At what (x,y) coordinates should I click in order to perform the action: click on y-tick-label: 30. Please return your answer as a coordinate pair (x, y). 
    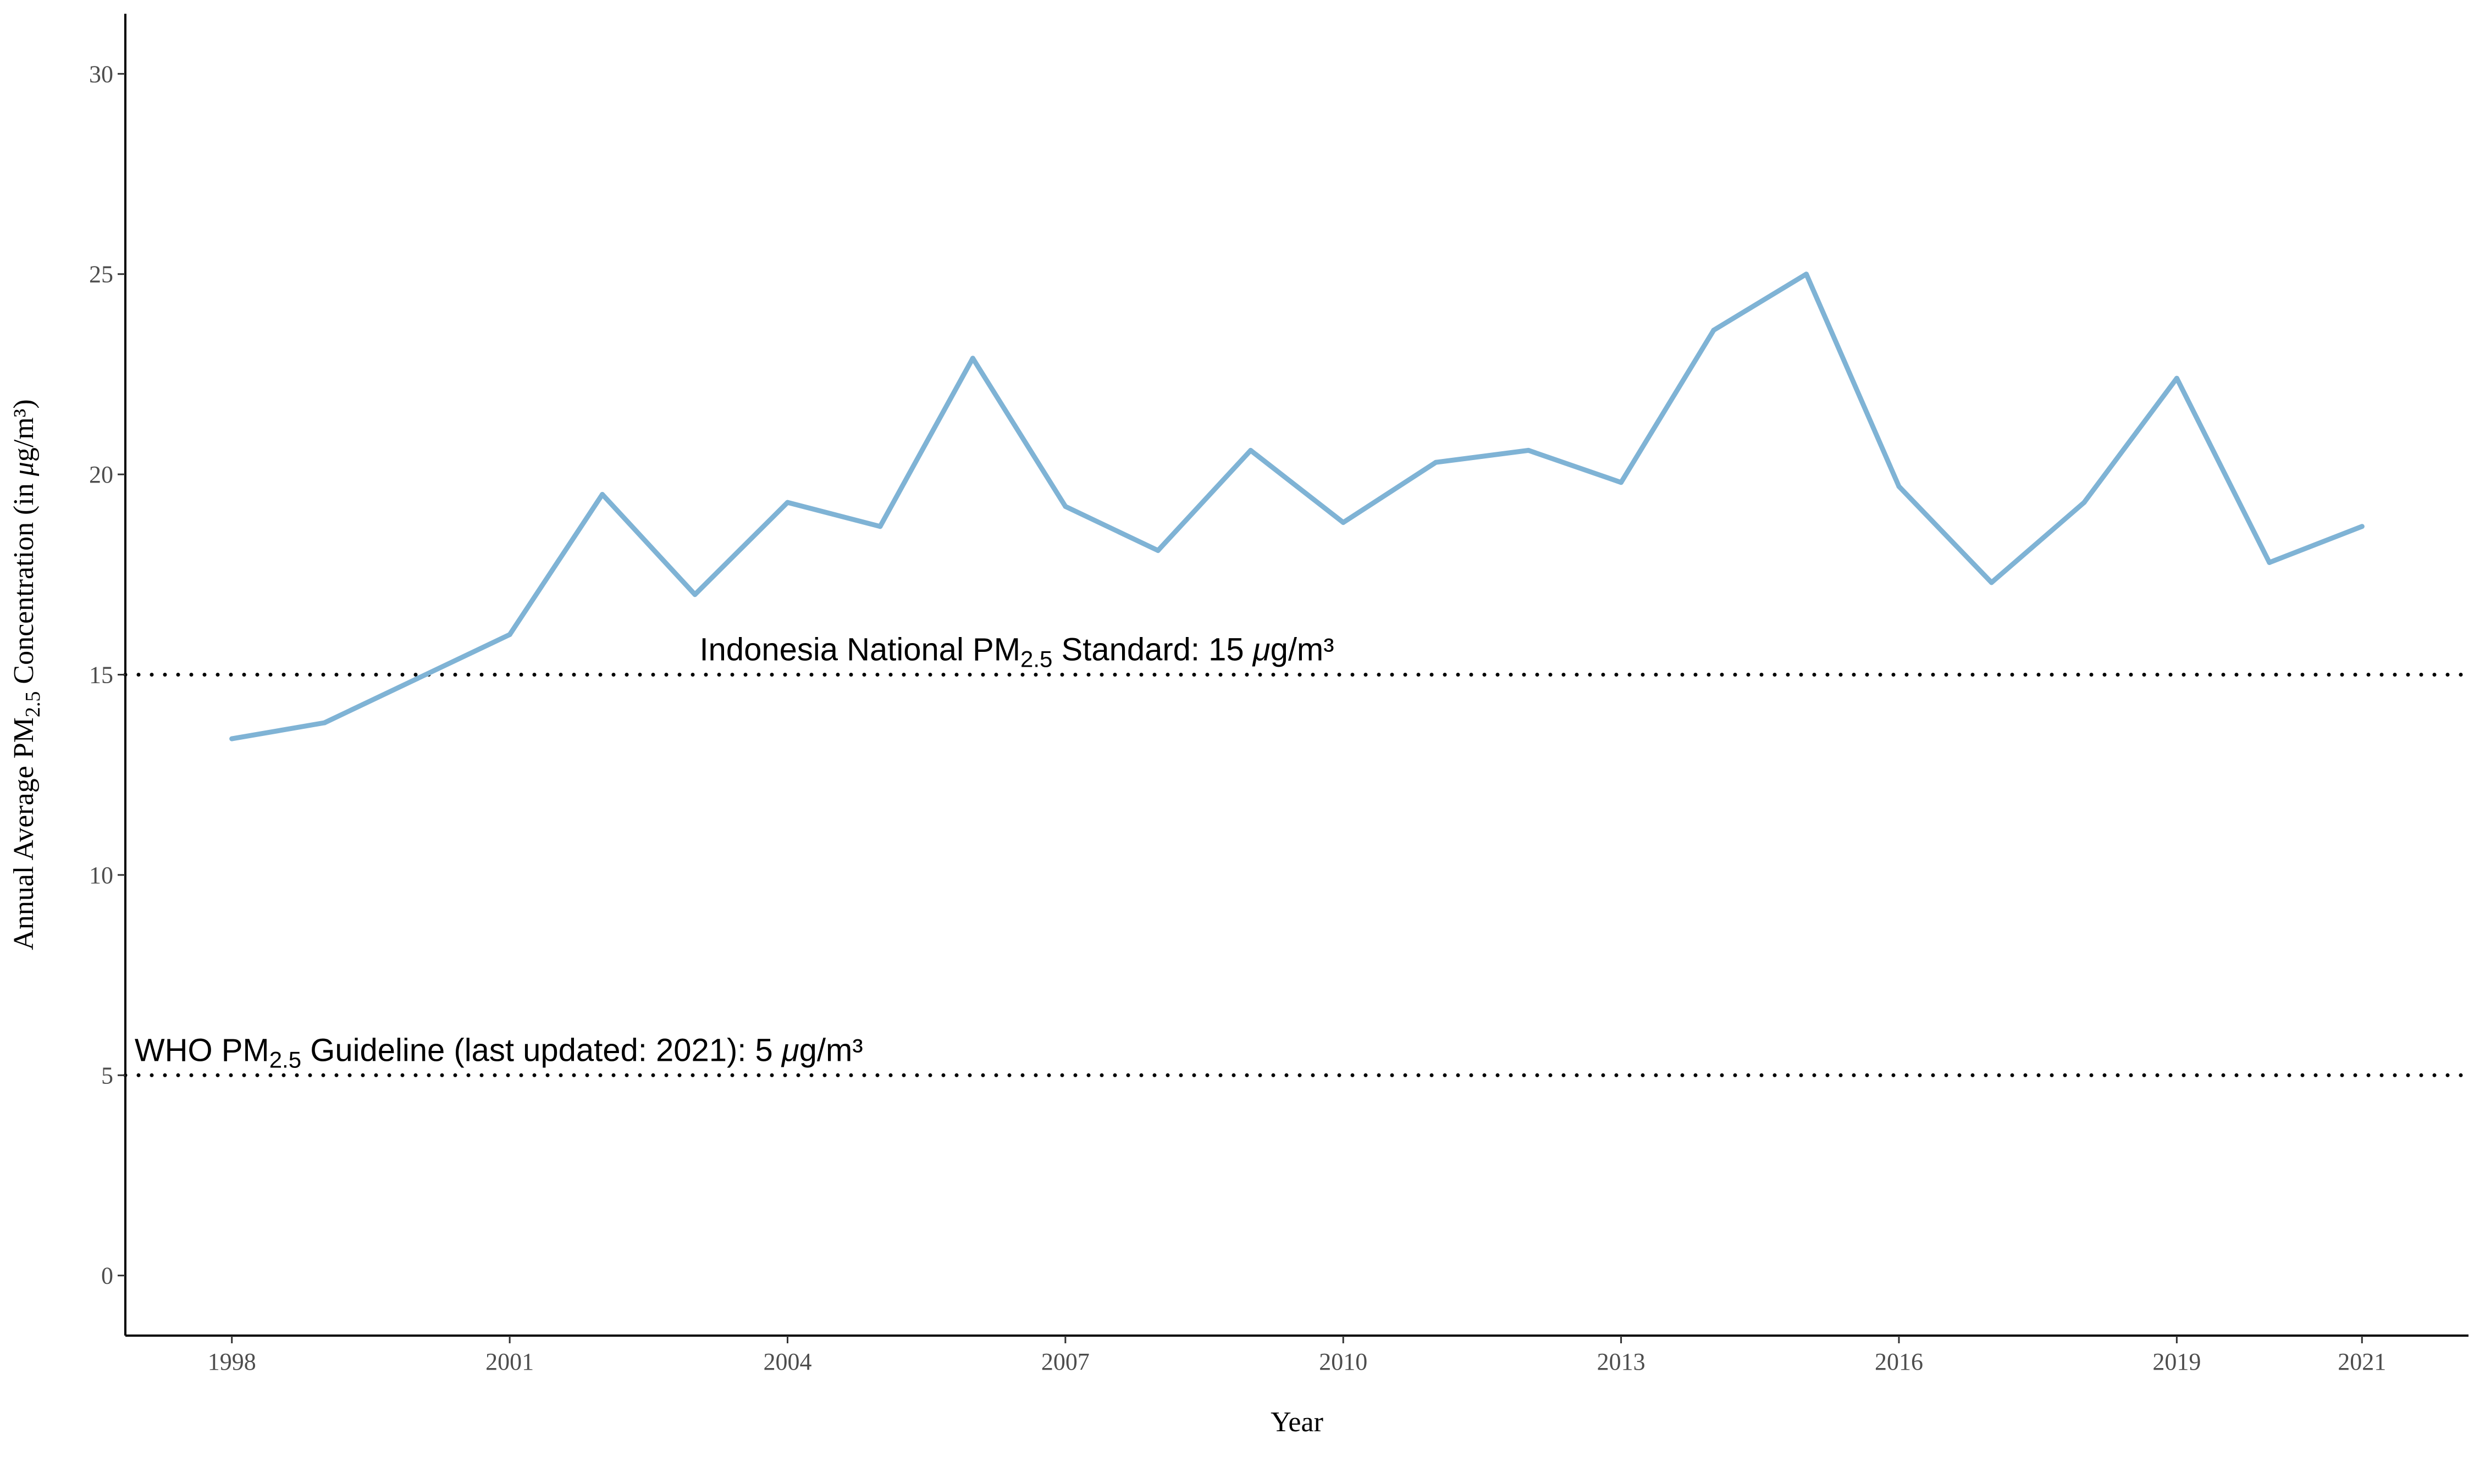
    Looking at the image, I should click on (101, 73).